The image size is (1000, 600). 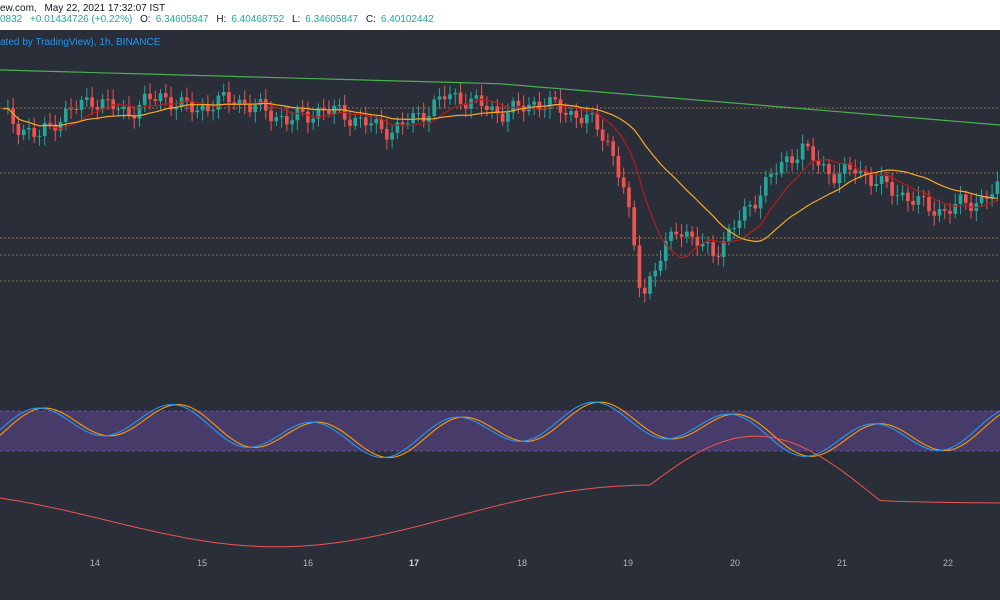 I want to click on high-label: H:, so click(x=221, y=19).